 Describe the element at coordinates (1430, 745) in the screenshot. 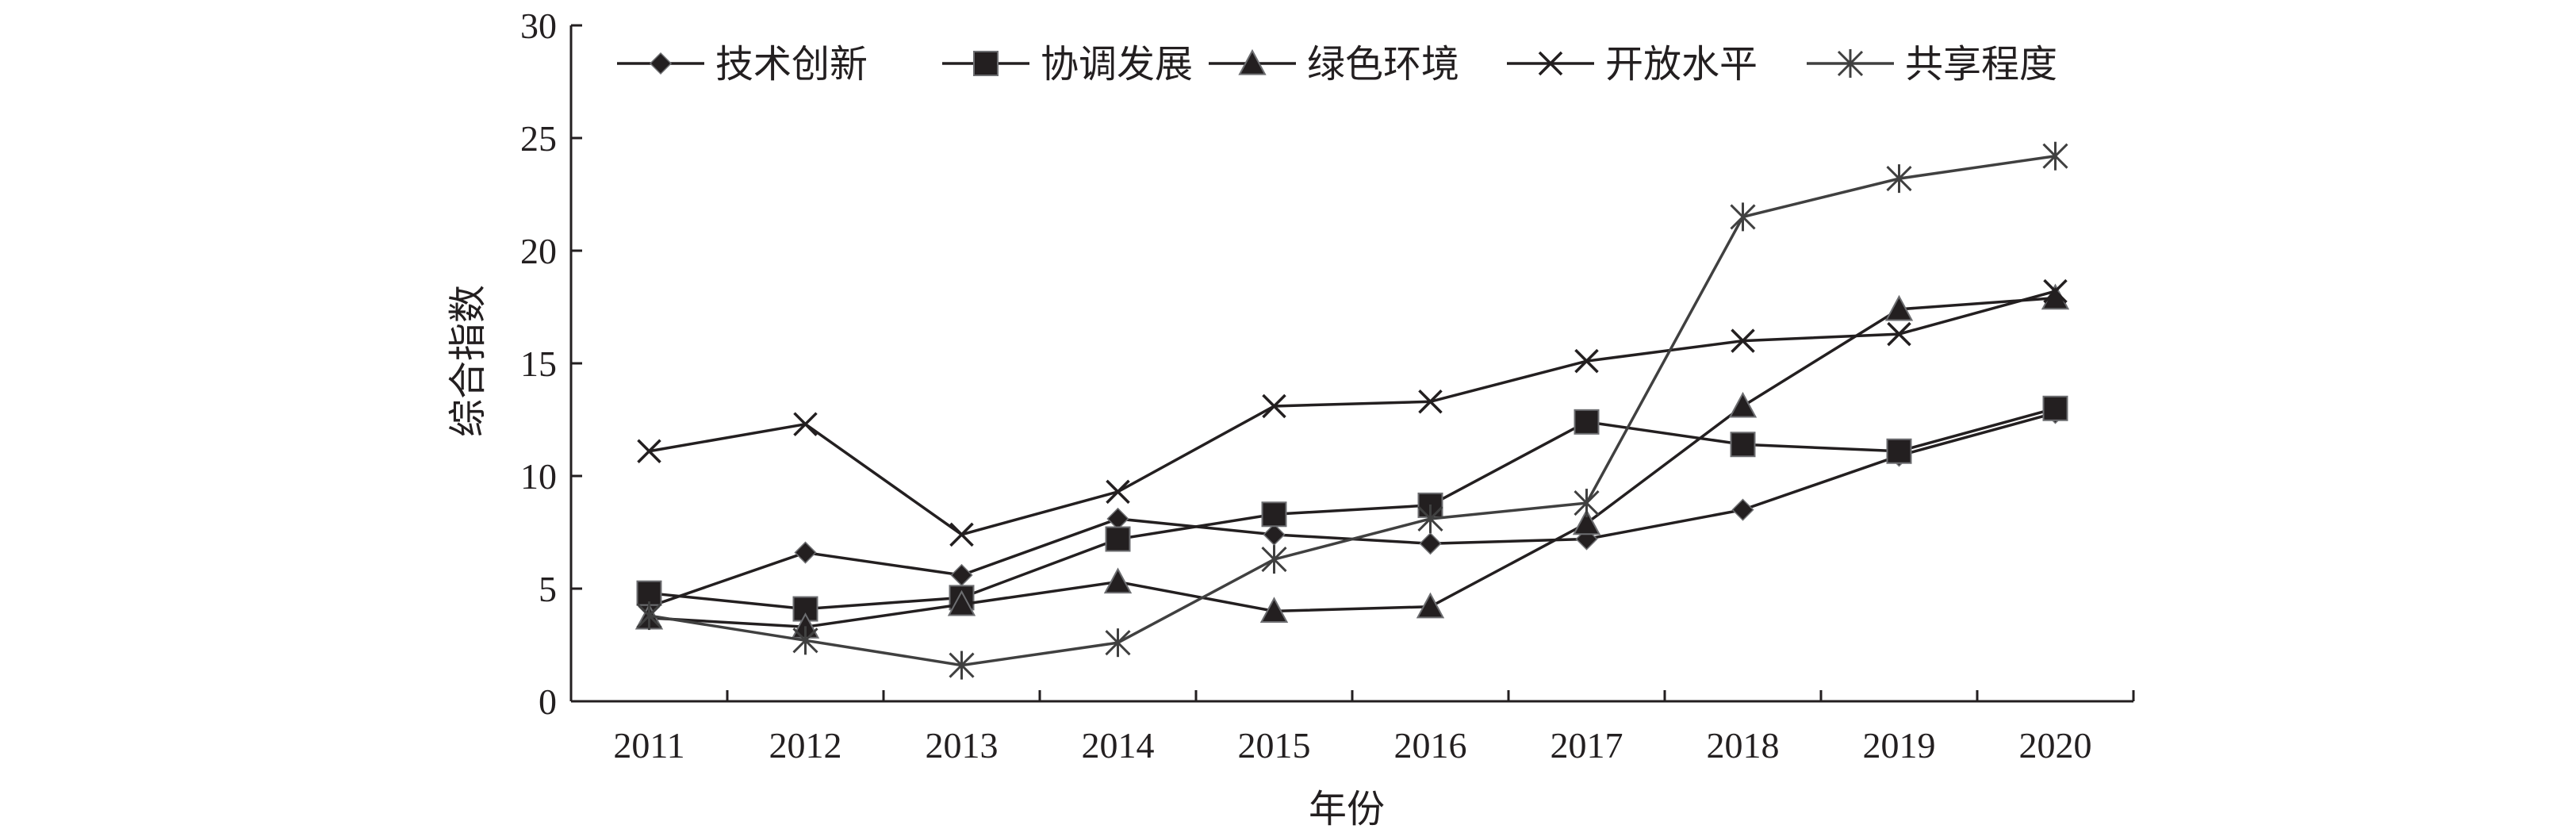

I see `x-tick-label: 2016` at that location.